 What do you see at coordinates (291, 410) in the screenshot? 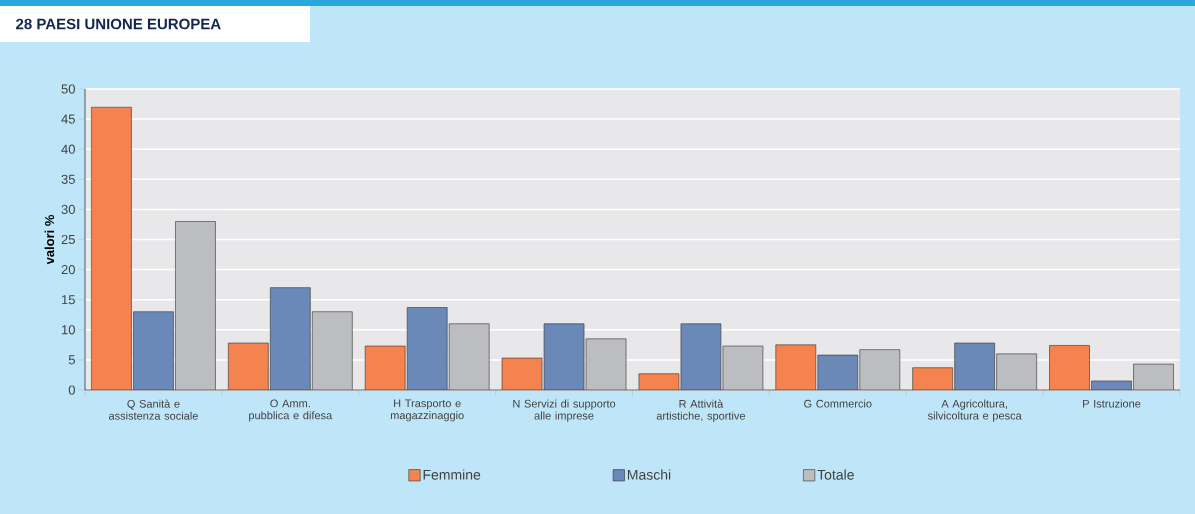
I see `x-tick-label: O Amm. pubblica e difesa` at bounding box center [291, 410].